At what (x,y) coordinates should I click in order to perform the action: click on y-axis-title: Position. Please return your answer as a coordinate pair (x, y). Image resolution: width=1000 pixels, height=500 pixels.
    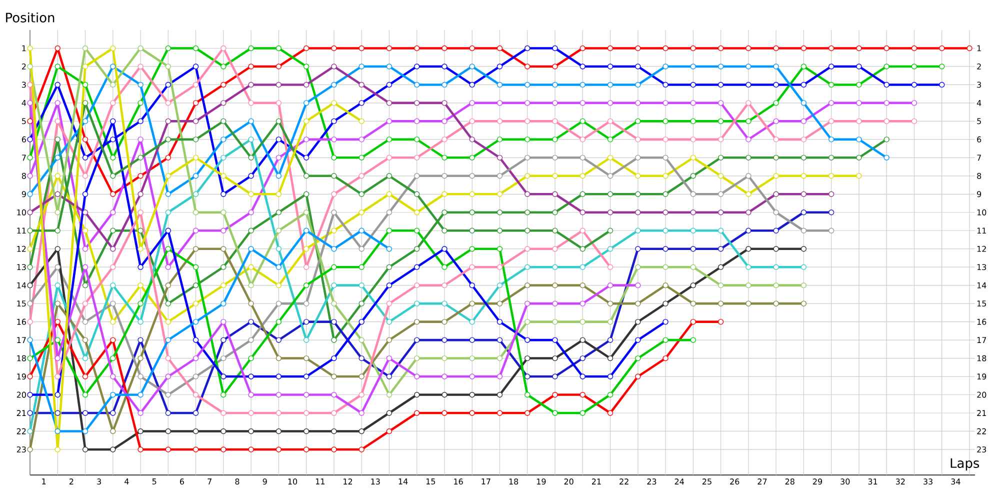
    Looking at the image, I should click on (30, 17).